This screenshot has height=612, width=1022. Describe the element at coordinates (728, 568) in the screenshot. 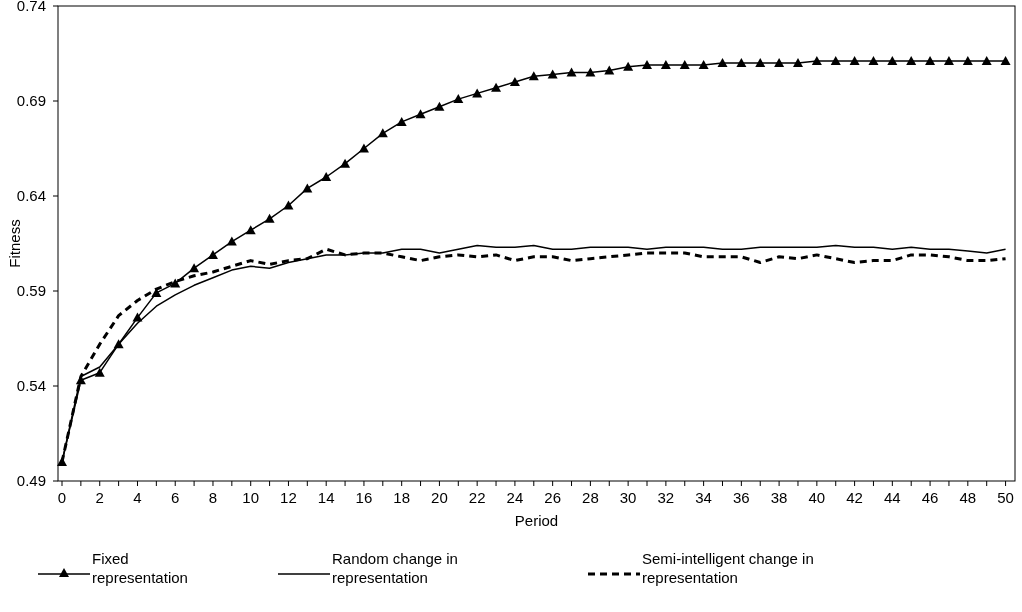

I see `legend-label: Semi-intelligent change in representation` at that location.